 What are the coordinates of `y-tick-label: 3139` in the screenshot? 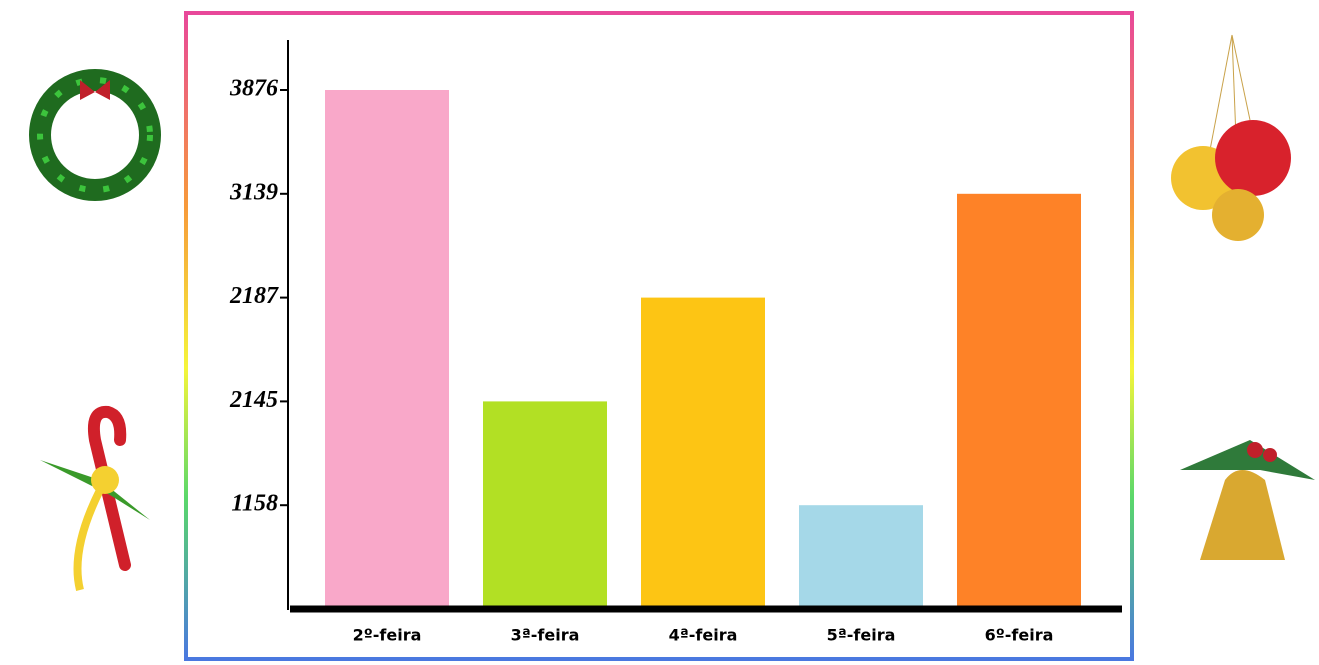 It's located at (253, 192).